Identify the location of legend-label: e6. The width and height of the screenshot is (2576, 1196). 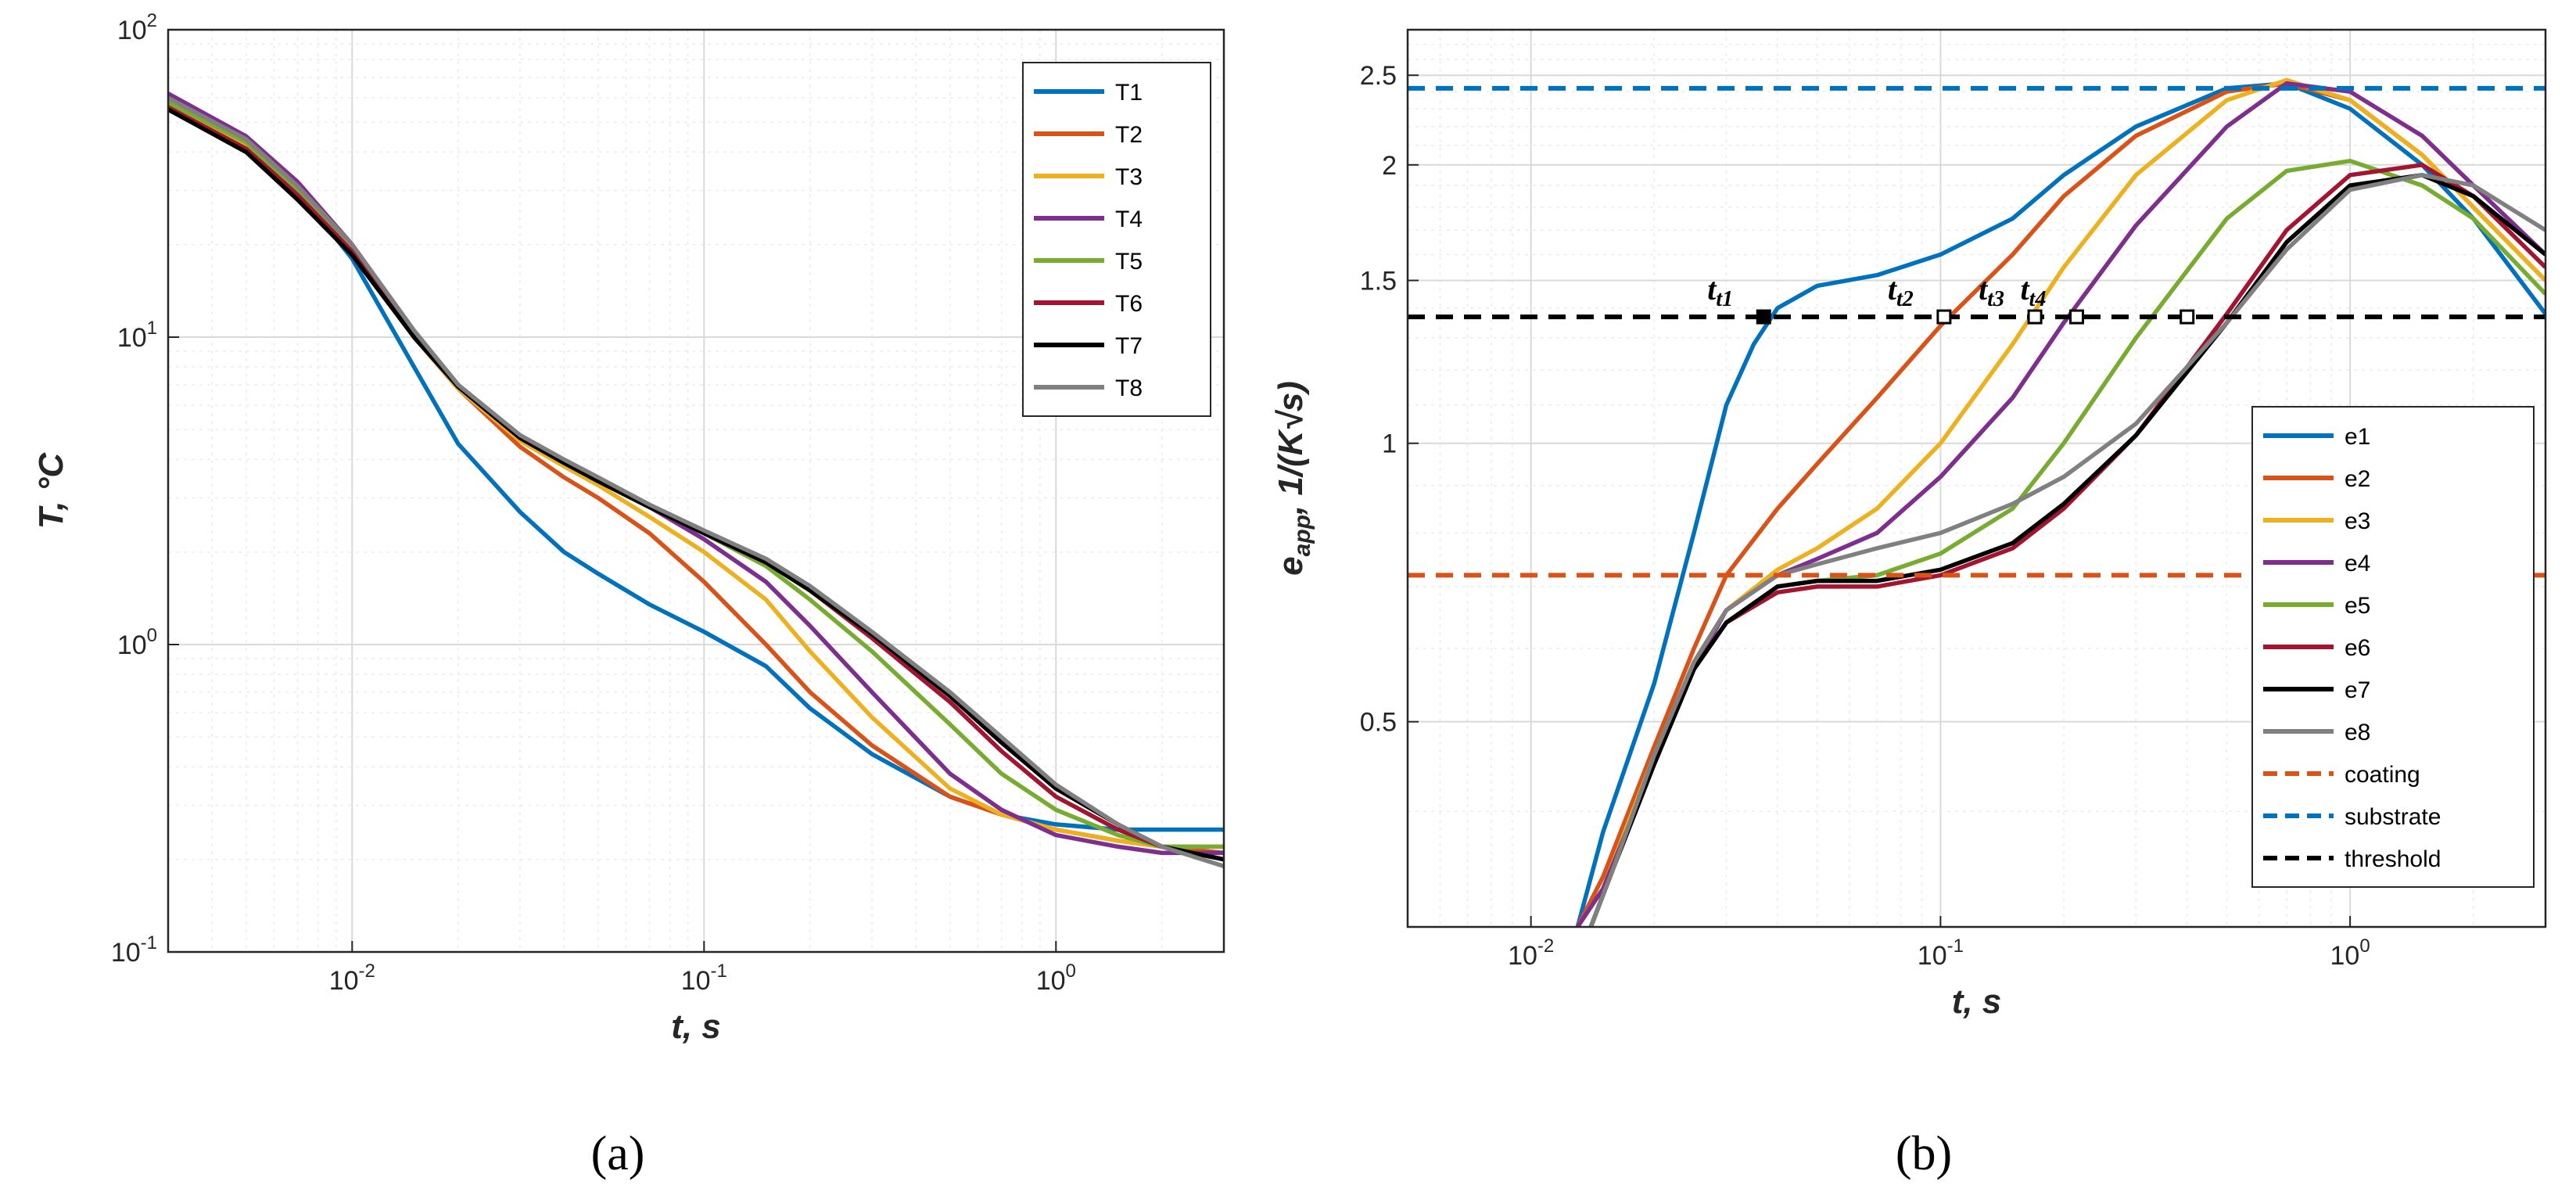
(2357, 648).